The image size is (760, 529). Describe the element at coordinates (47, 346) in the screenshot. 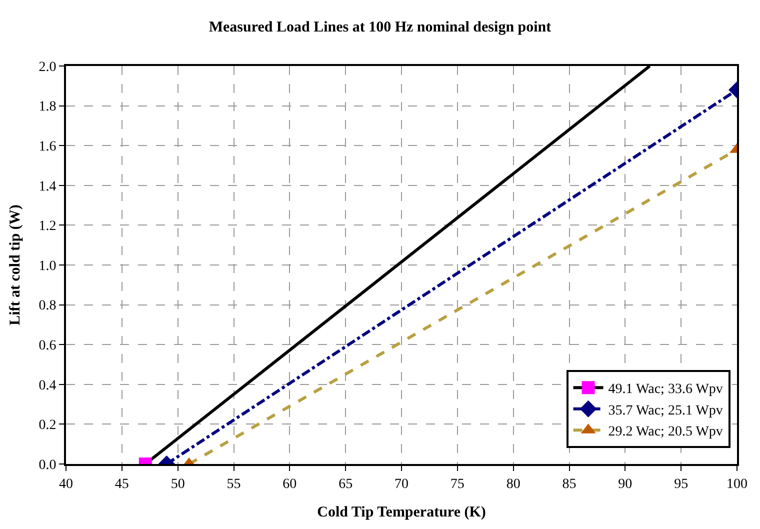

I see `y-tick-label: 0.6` at that location.